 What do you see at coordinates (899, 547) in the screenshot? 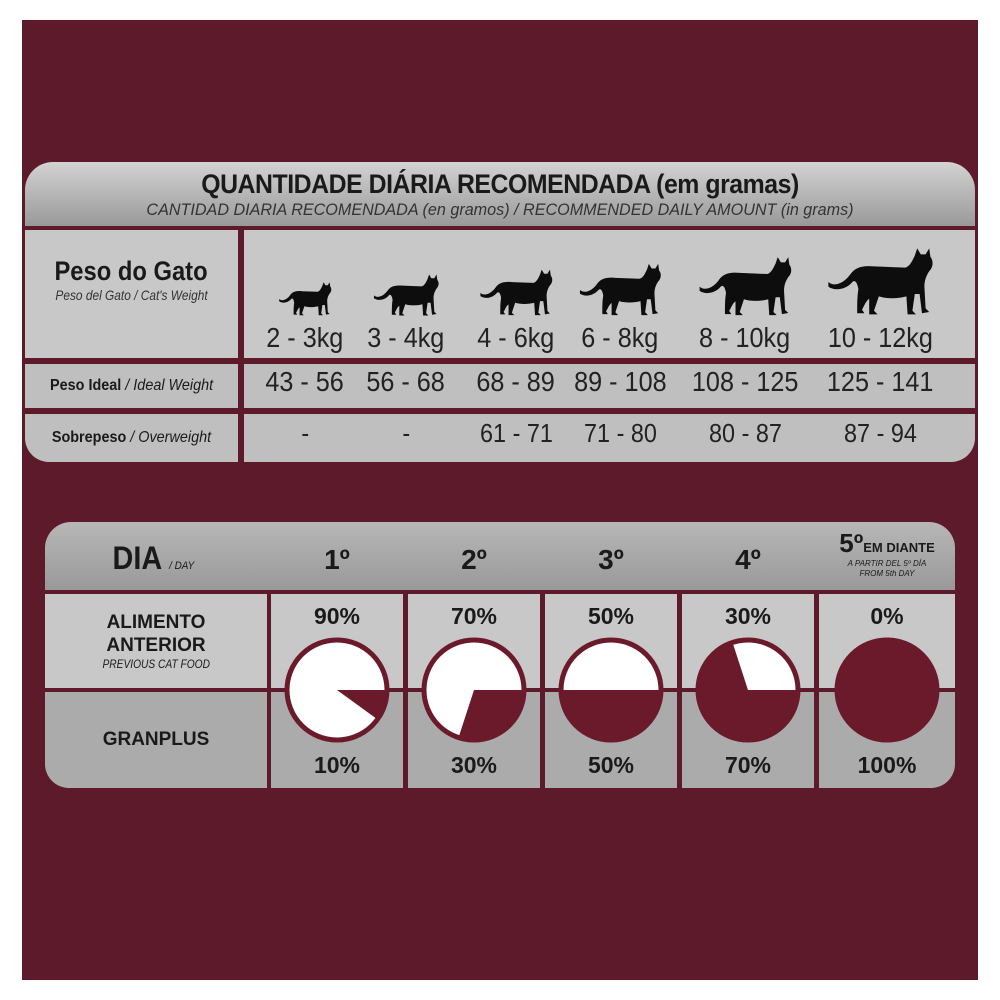
I see `day-5-suffix: EM DIANTE` at bounding box center [899, 547].